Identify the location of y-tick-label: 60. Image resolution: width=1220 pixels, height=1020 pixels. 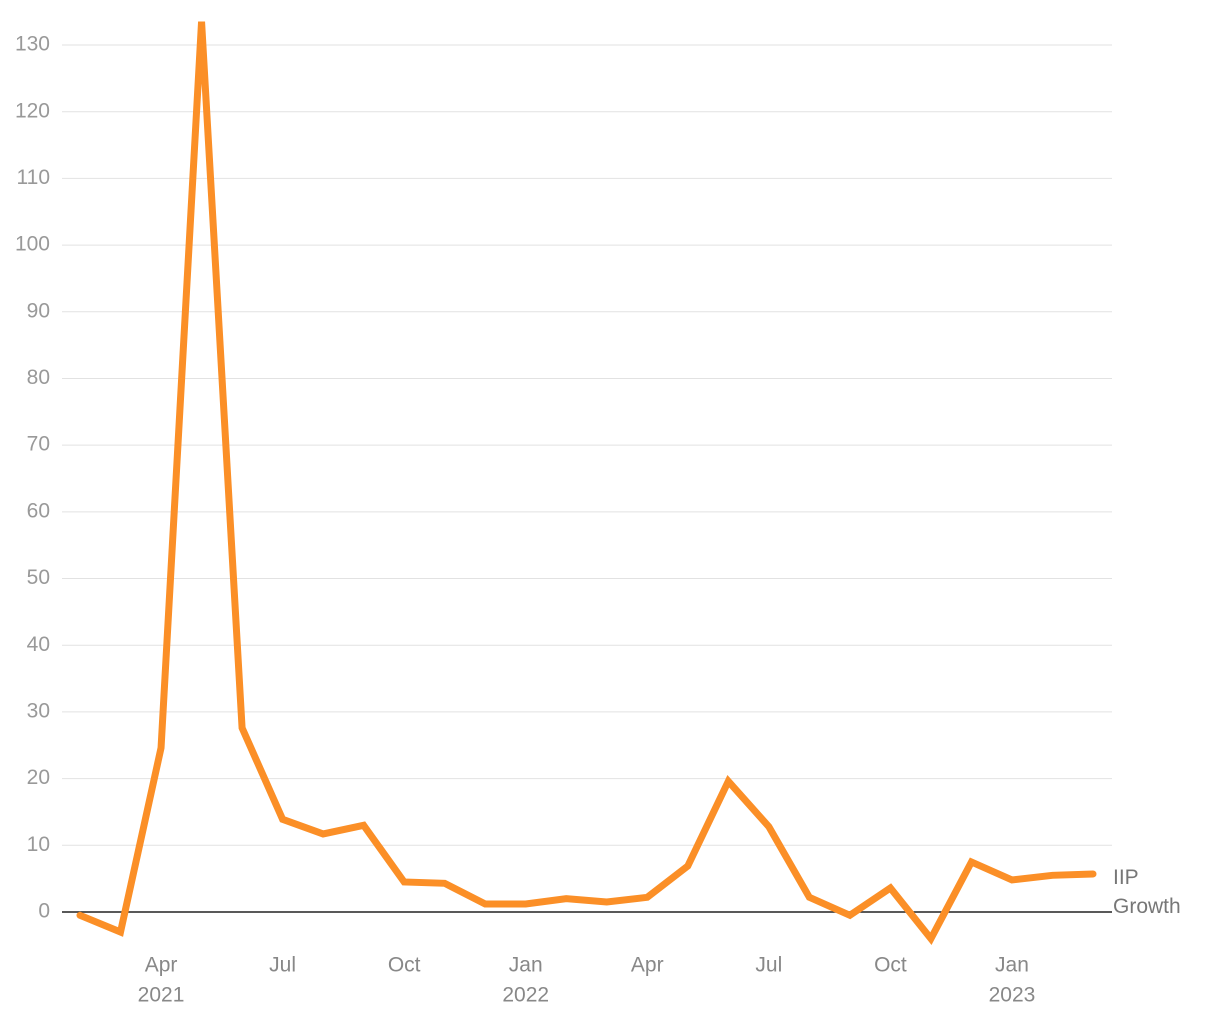
(38, 510).